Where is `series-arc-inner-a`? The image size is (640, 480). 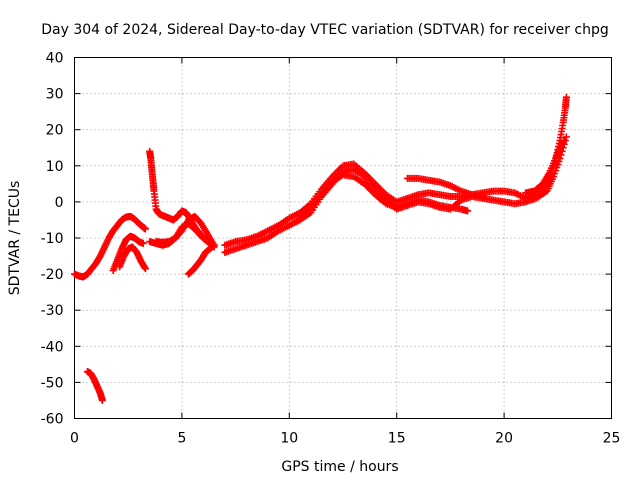
series-arc-inner-a is located at coordinates (128, 253).